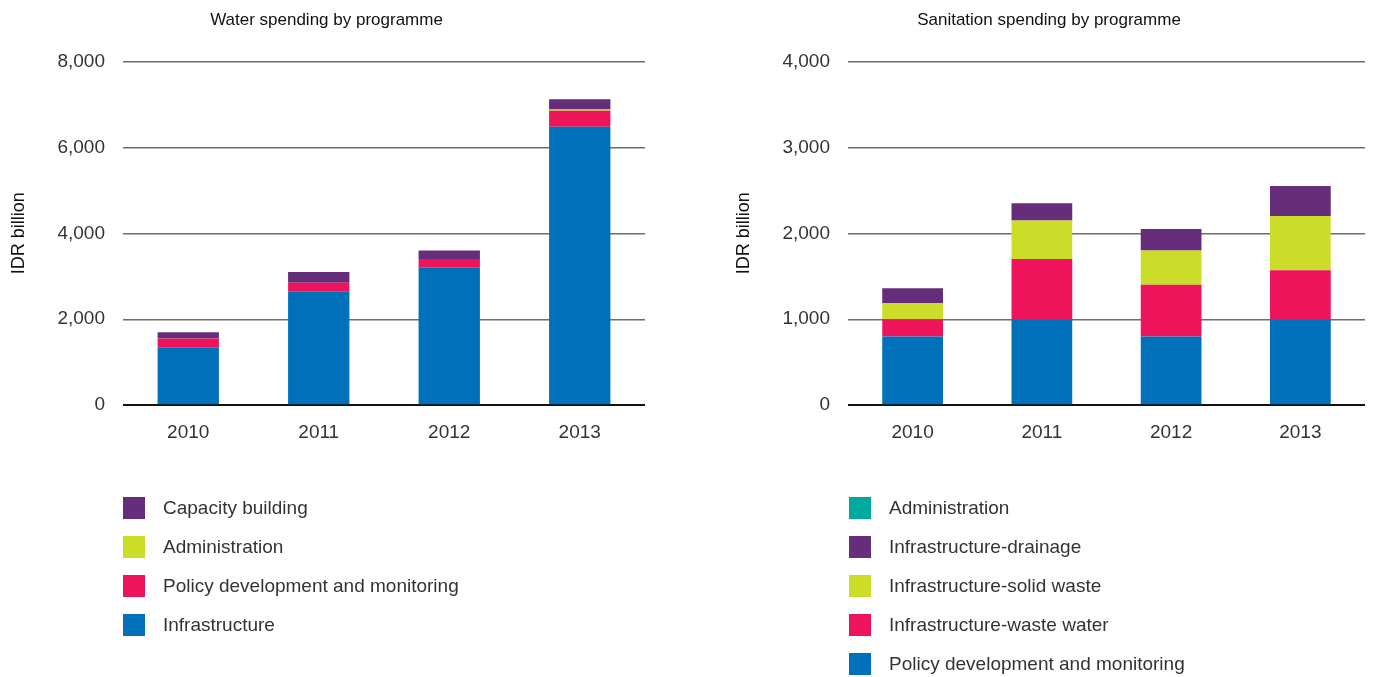 Image resolution: width=1375 pixels, height=677 pixels. What do you see at coordinates (235, 507) in the screenshot?
I see `legend-label: Capacity building` at bounding box center [235, 507].